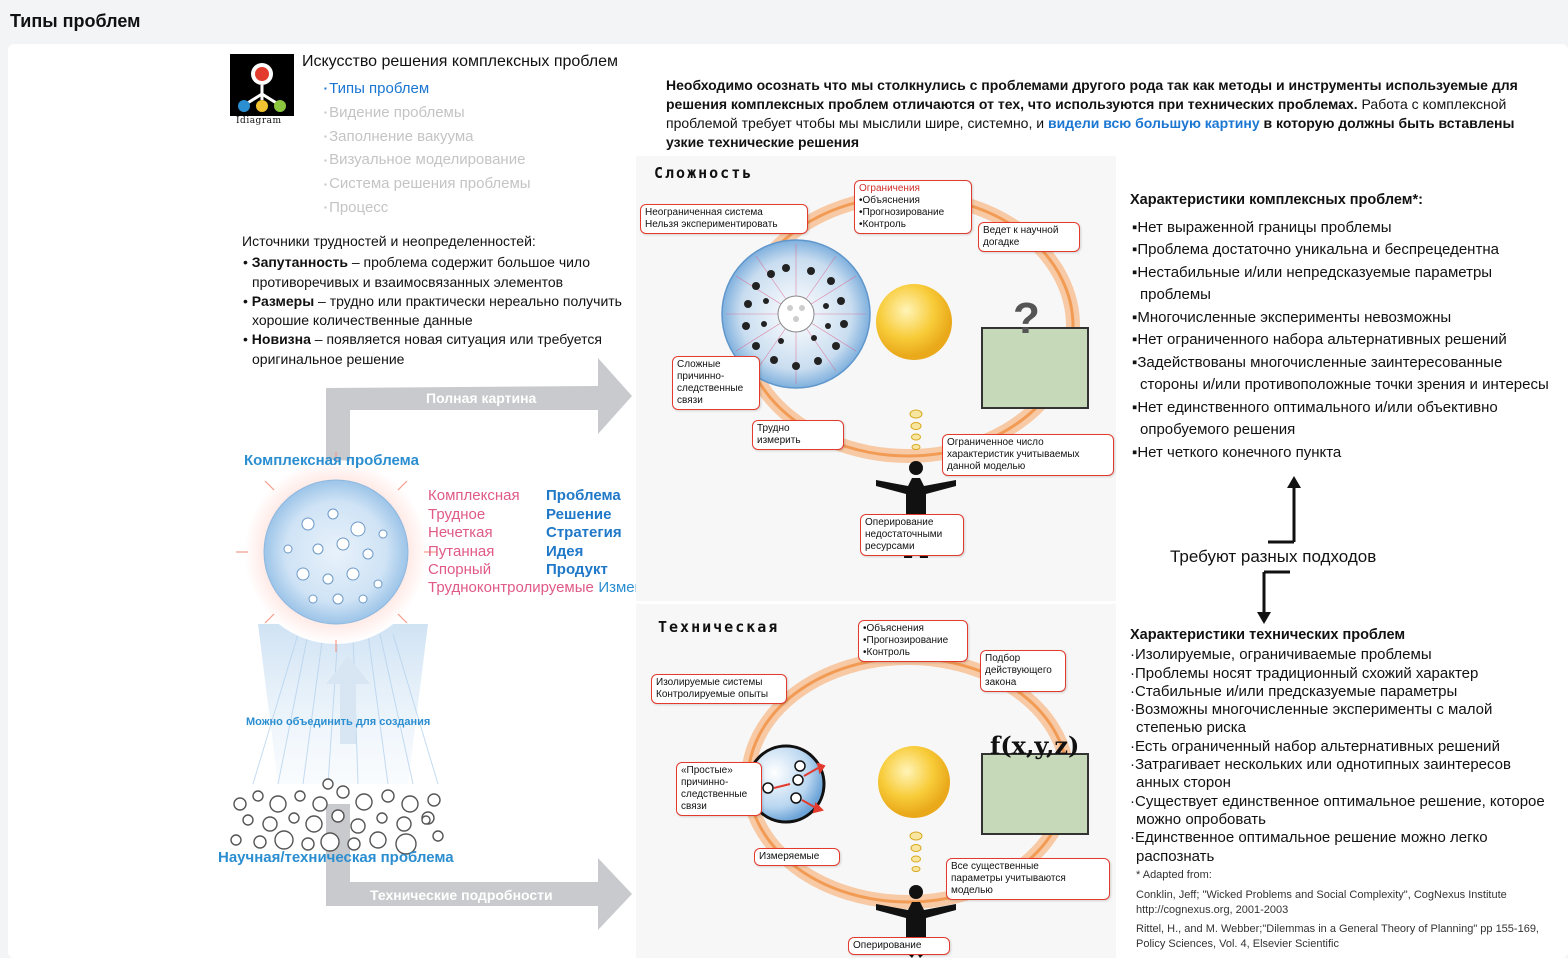 This screenshot has width=1568, height=958. I want to click on pink-word: Трудноконтролируемые, so click(511, 587).